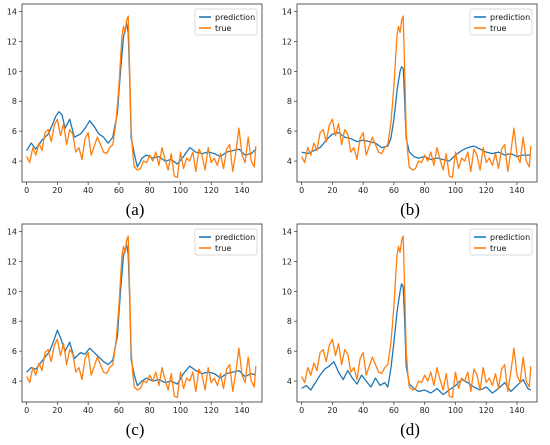 This screenshot has height=445, width=550. Describe the element at coordinates (410, 209) in the screenshot. I see `panel-label-b: (b)` at that location.